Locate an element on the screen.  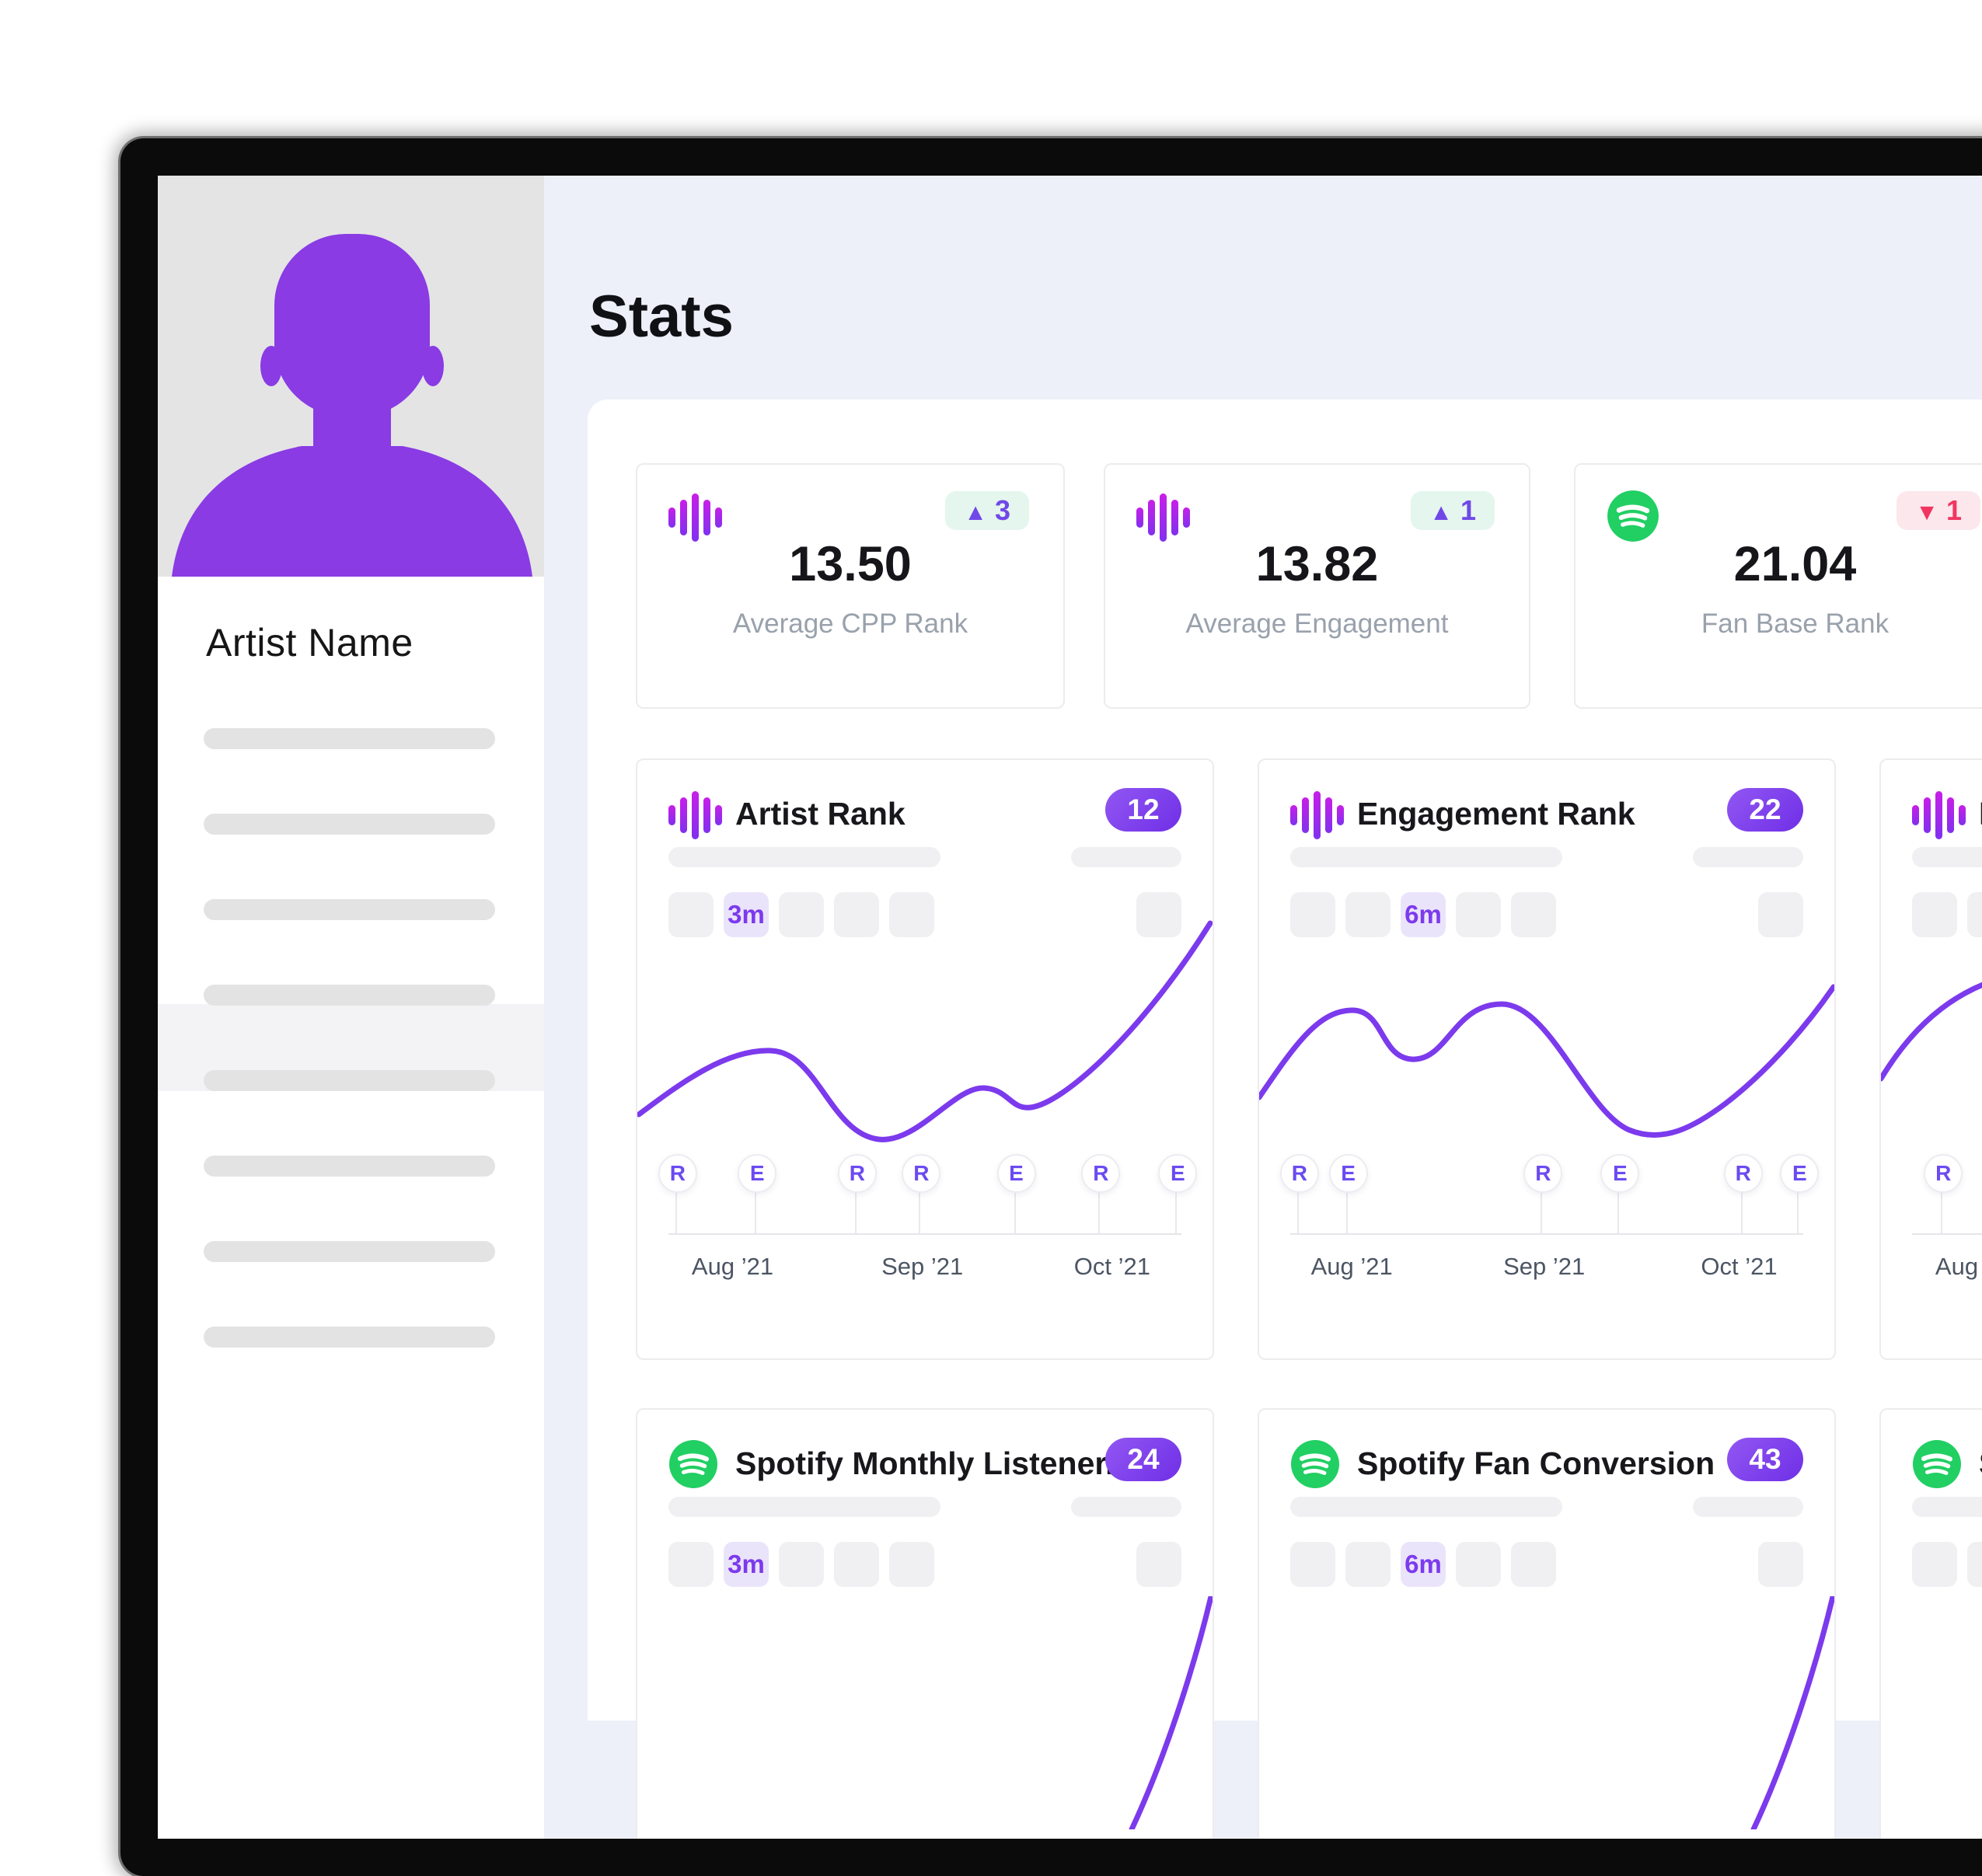
chart-card: Spotify Fan Conversion 43 6m is located at coordinates (1547, 1624).